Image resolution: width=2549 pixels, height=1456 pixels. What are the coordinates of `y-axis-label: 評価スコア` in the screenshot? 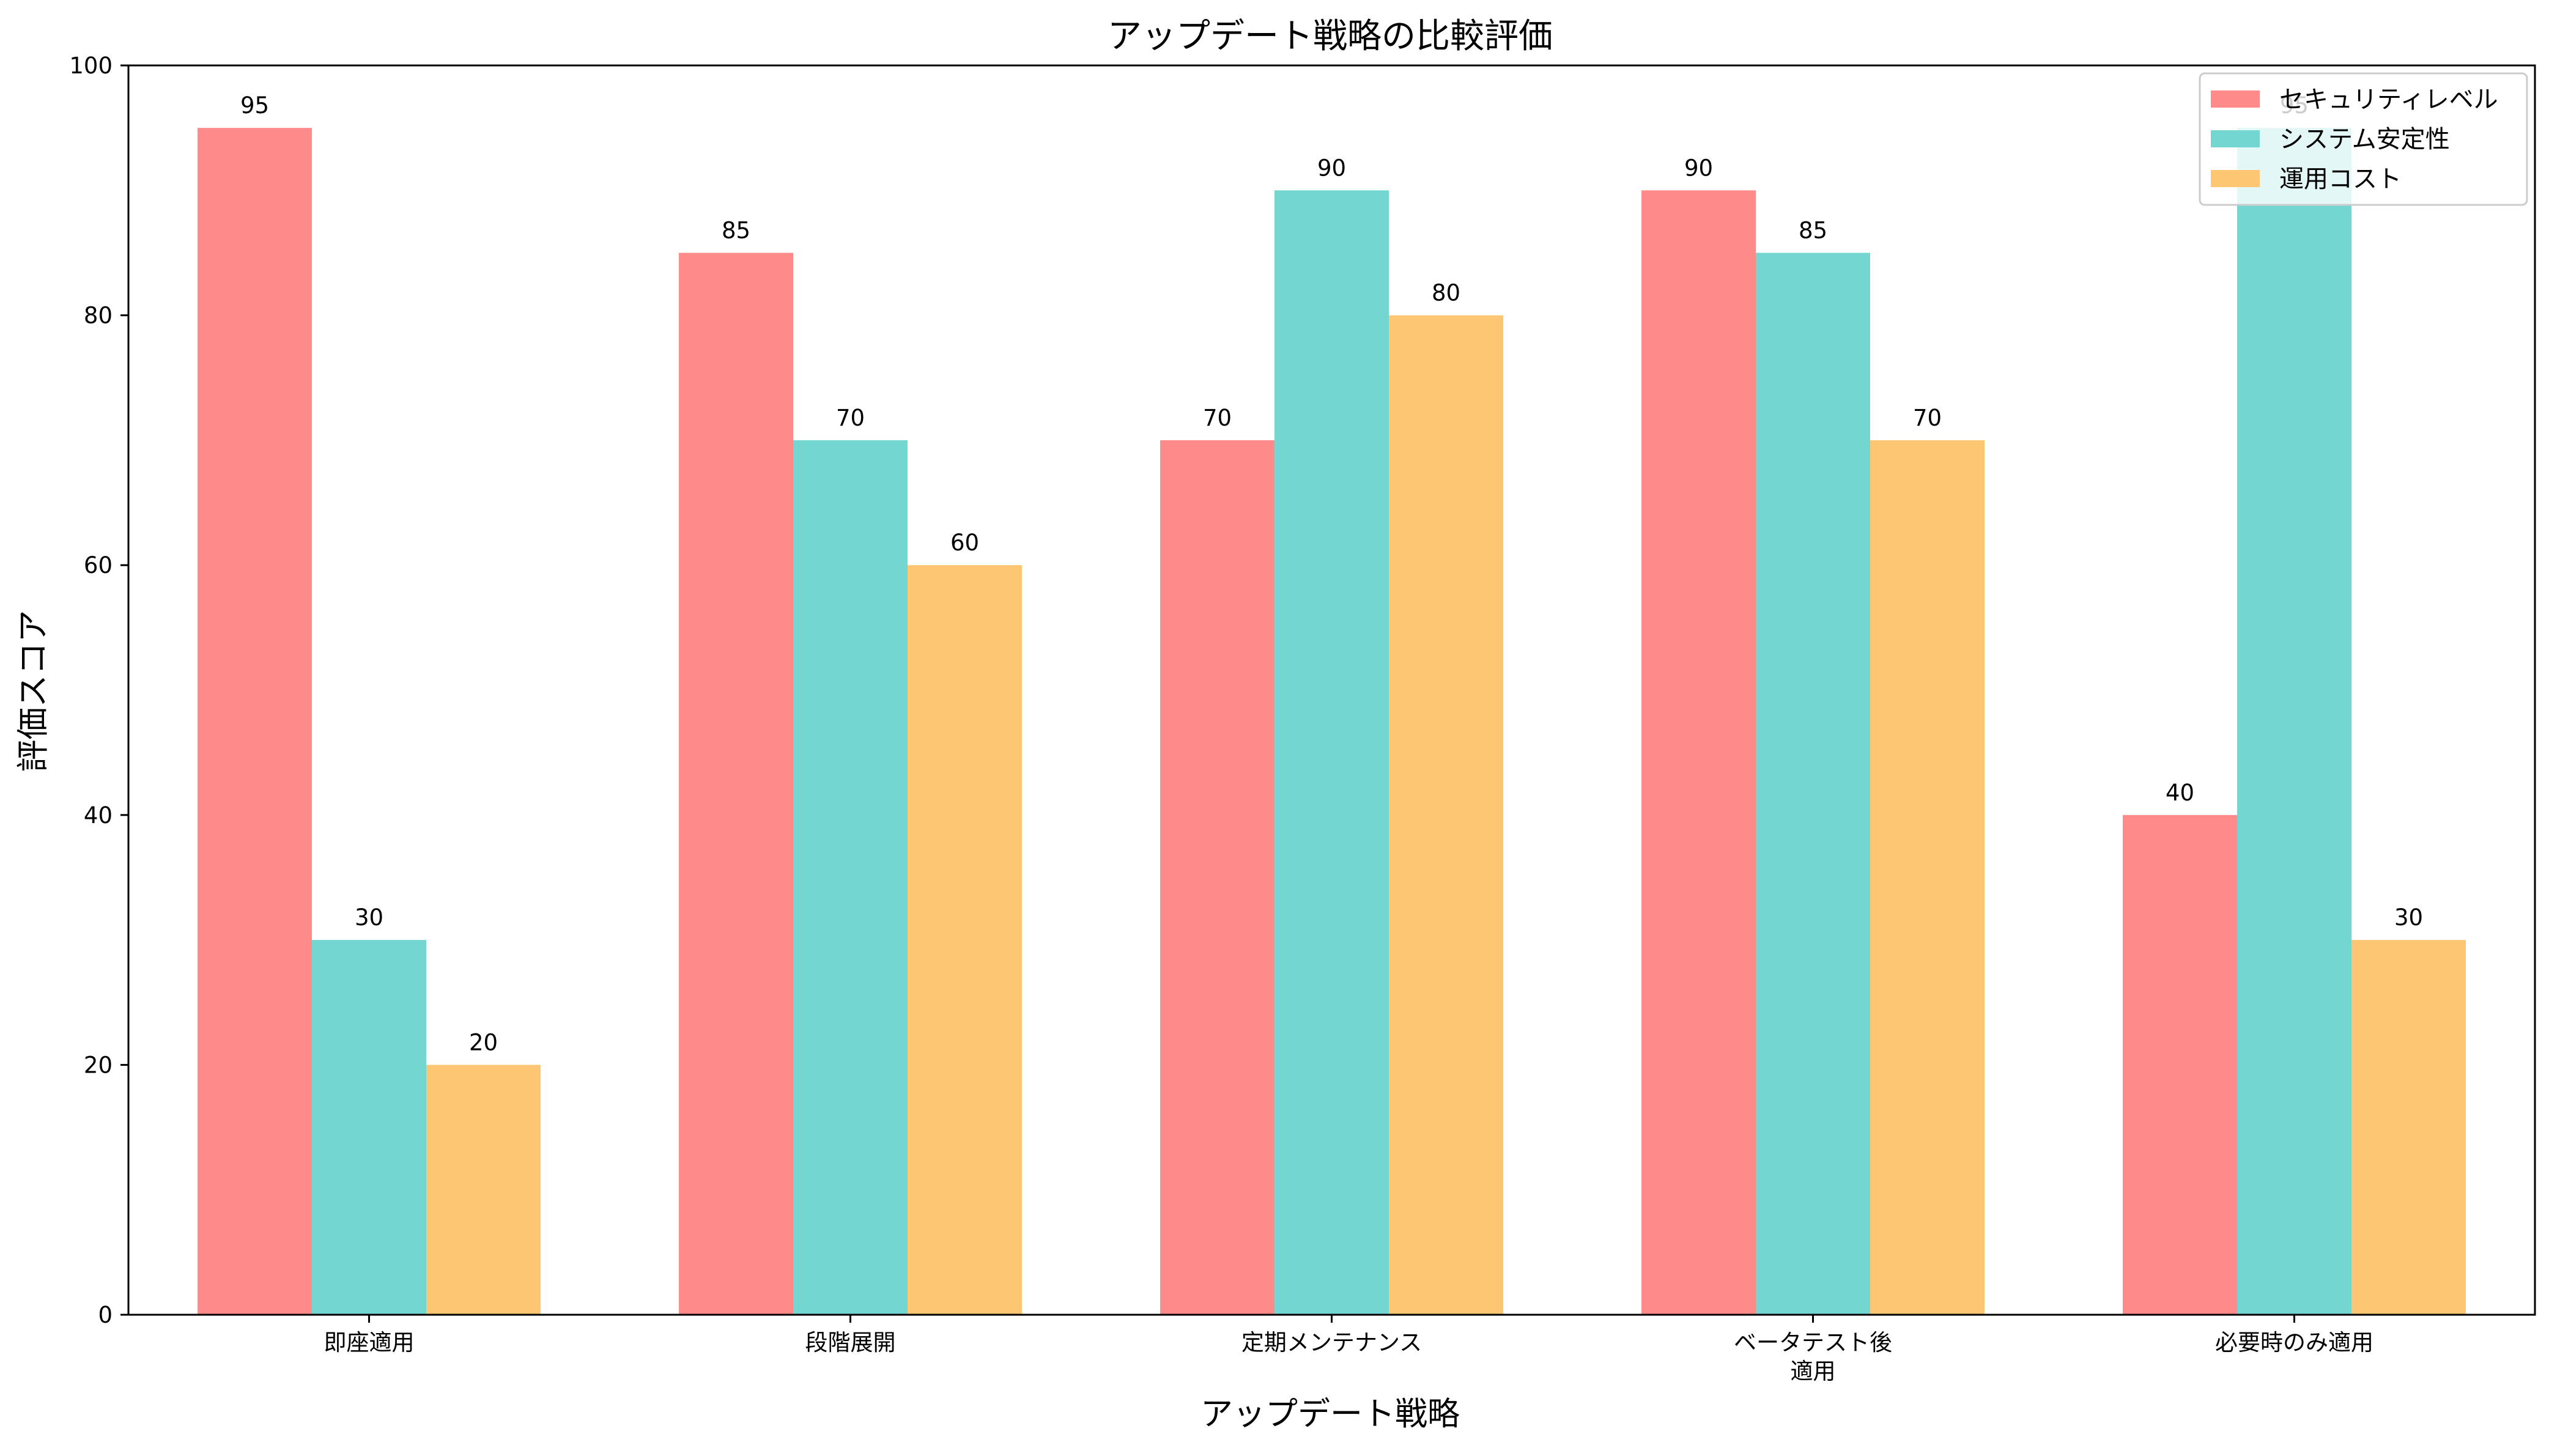 It's located at (33, 691).